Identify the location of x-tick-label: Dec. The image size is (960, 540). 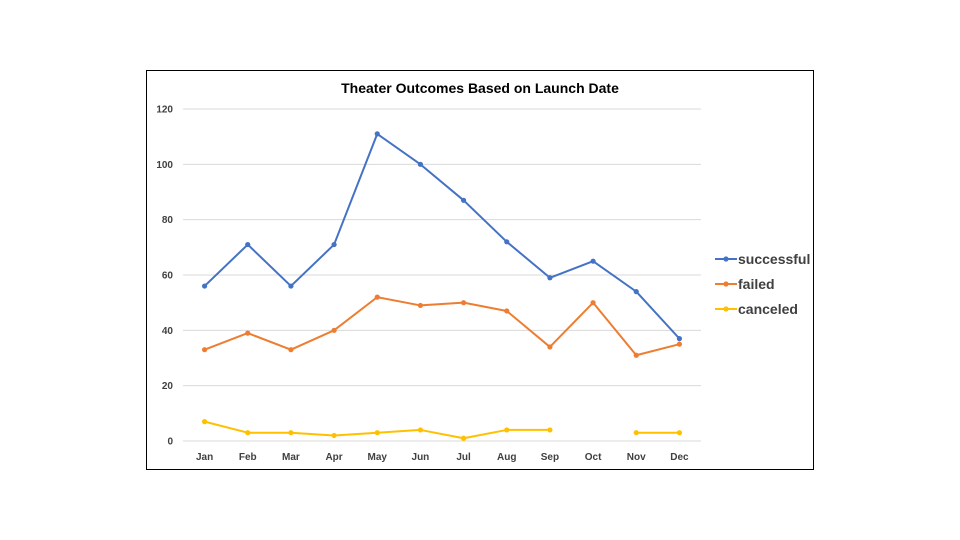
(679, 457).